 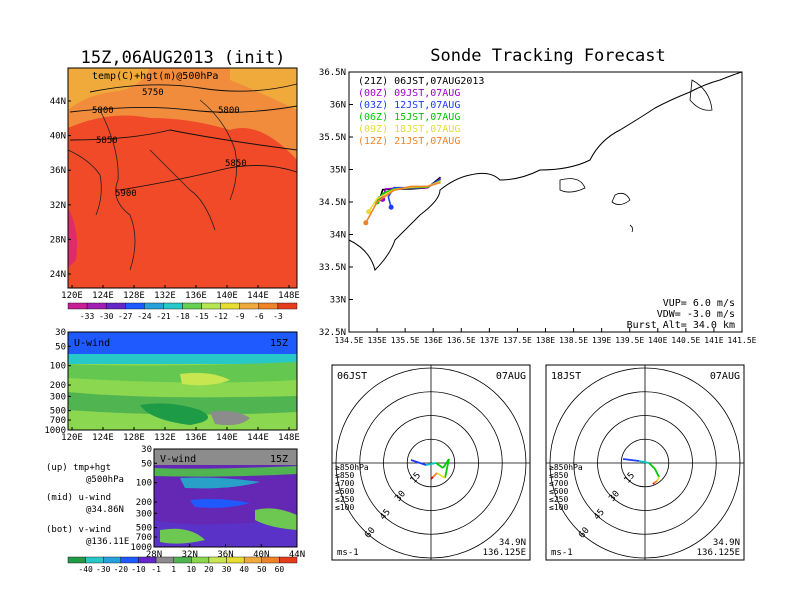 What do you see at coordinates (121, 569) in the screenshot?
I see `wind-colorbar-label: -20` at bounding box center [121, 569].